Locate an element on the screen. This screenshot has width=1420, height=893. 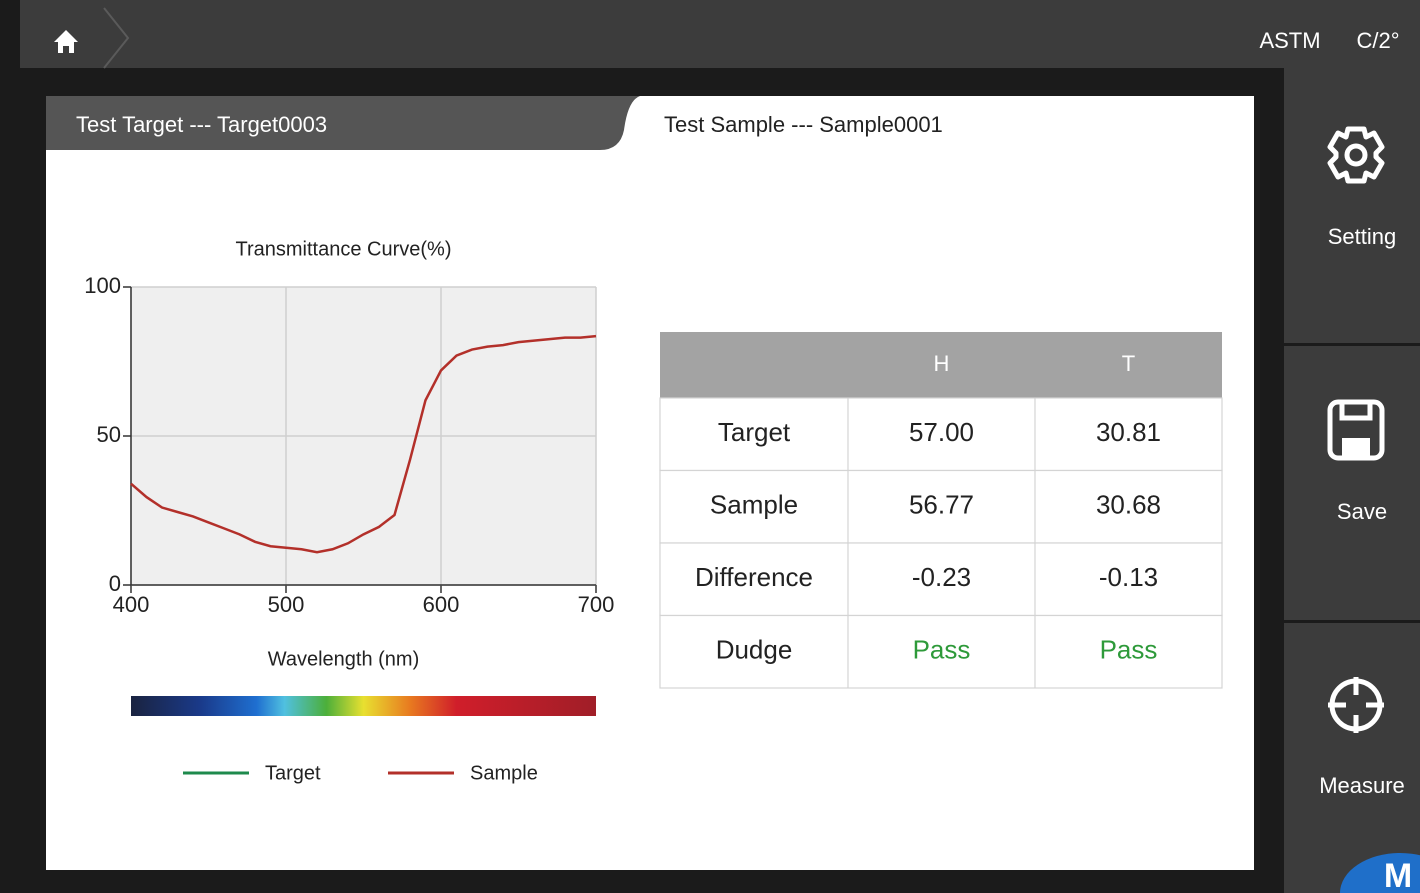
column-header: T is located at coordinates (1128, 363).